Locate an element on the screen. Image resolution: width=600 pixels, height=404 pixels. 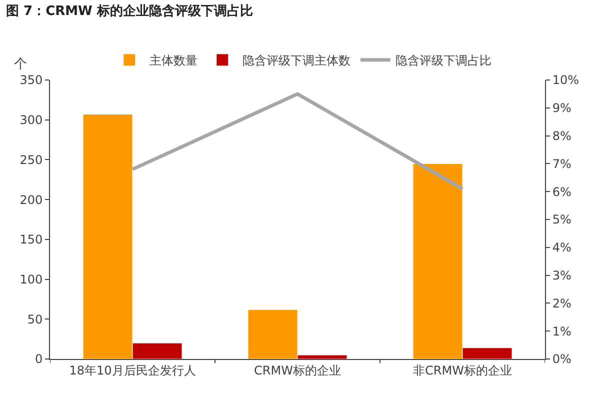
y2-tick-label: 4% is located at coordinates (562, 247).